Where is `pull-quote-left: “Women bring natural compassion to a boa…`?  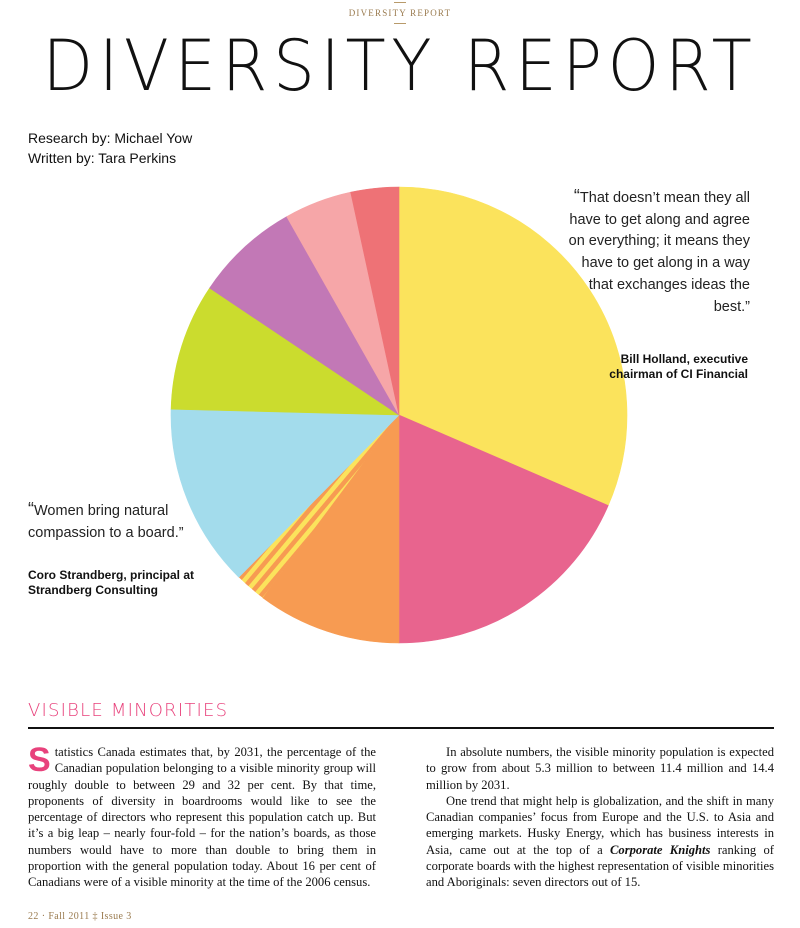
pull-quote-left: “Women bring natural compassion to a boa… is located at coordinates (113, 521).